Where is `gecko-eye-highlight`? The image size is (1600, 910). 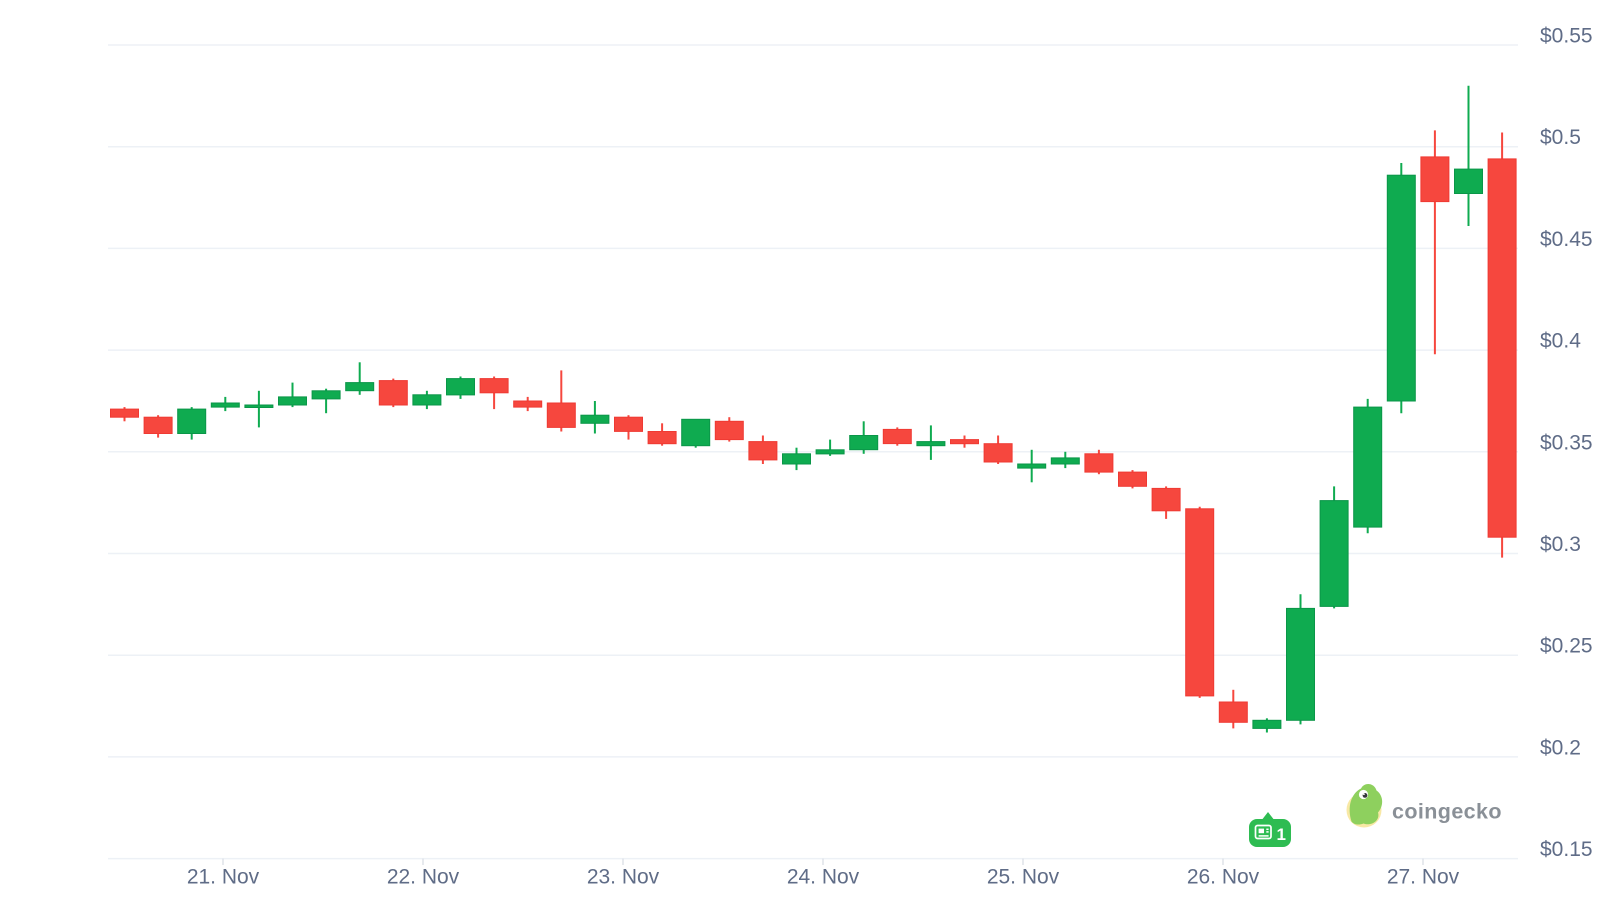 gecko-eye-highlight is located at coordinates (1364, 794).